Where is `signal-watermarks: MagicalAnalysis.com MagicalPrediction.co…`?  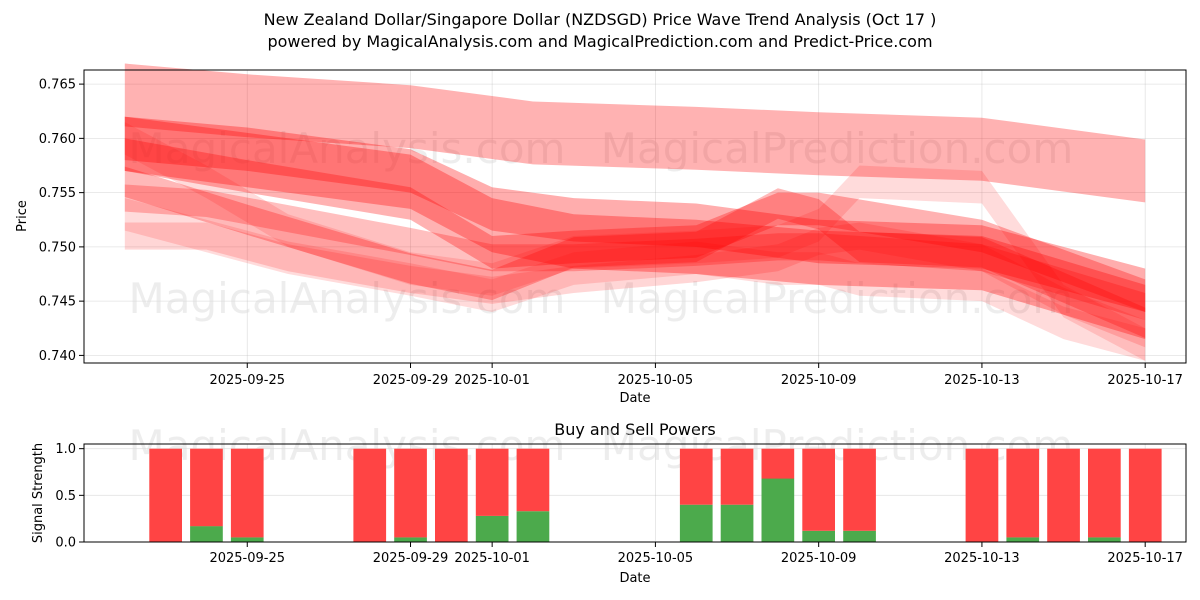 signal-watermarks: MagicalAnalysis.com MagicalPrediction.co… is located at coordinates (601, 445).